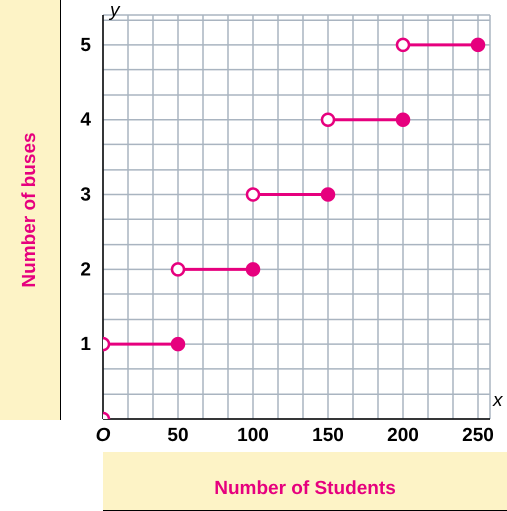  I want to click on annotation: y, so click(115, 11).